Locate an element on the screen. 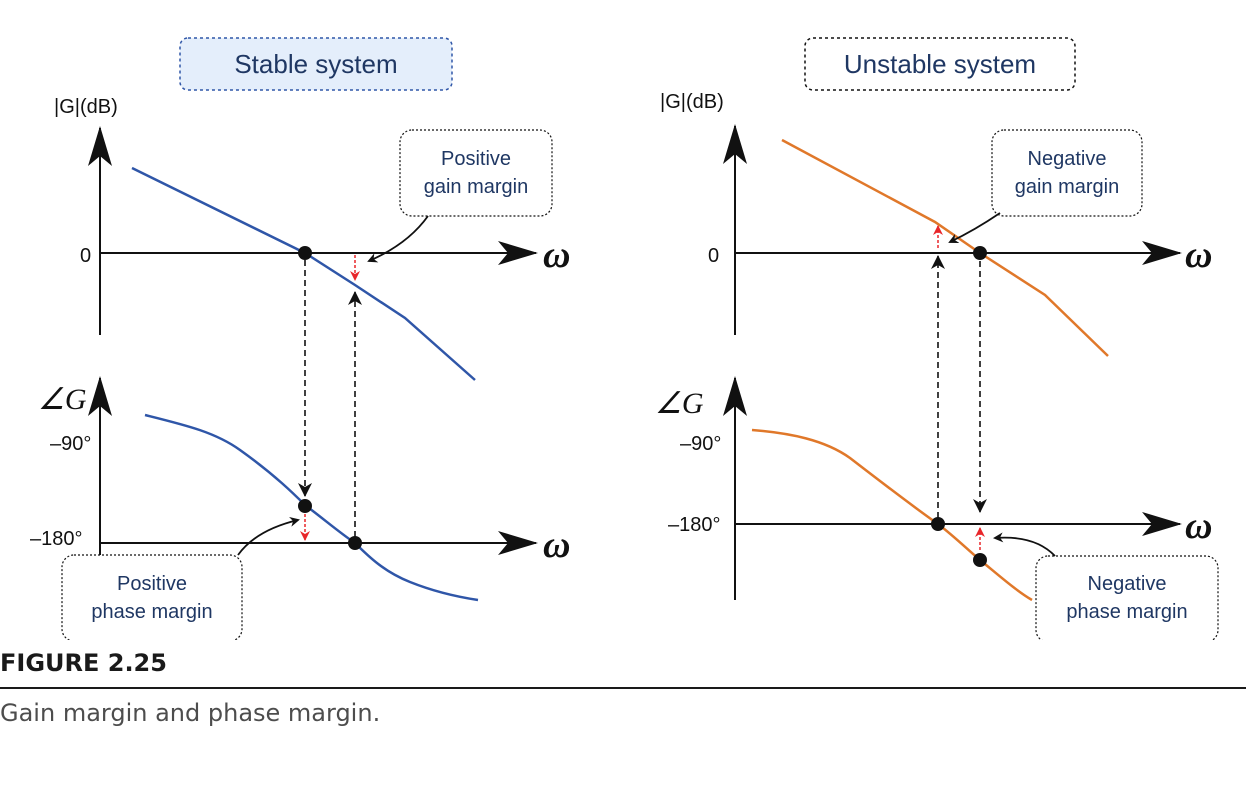 Image resolution: width=1246 pixels, height=786 pixels. unstable-gain-crossover-point is located at coordinates (980, 253).